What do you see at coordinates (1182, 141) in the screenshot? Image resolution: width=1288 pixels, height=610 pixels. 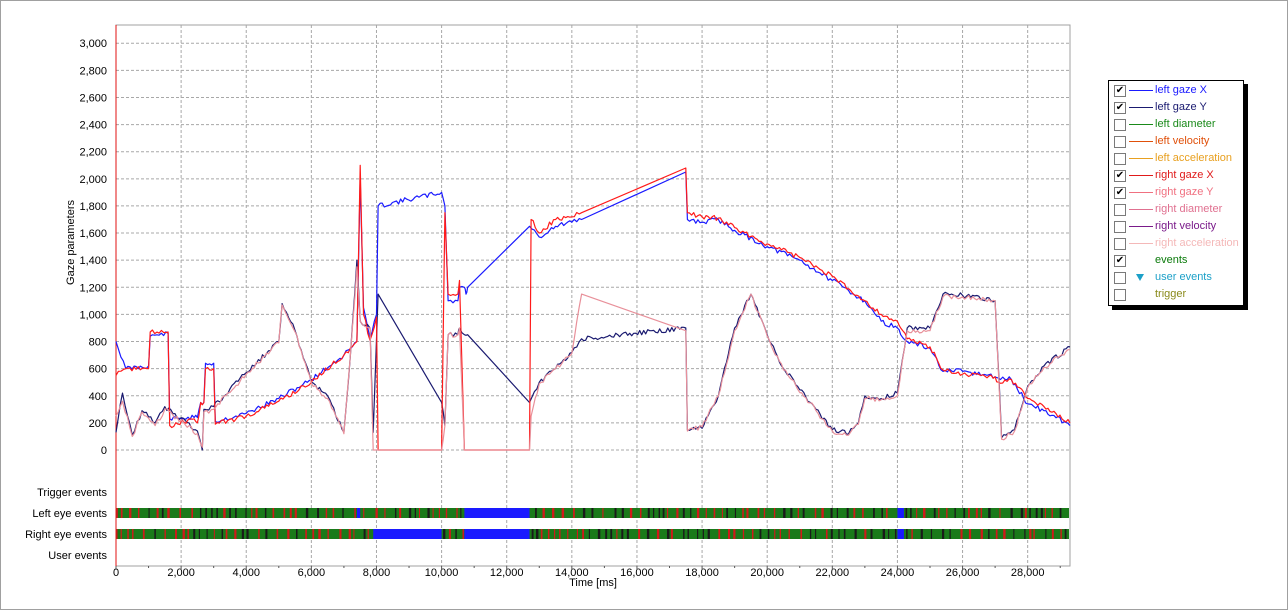 I see `legend-label: left velocity` at bounding box center [1182, 141].